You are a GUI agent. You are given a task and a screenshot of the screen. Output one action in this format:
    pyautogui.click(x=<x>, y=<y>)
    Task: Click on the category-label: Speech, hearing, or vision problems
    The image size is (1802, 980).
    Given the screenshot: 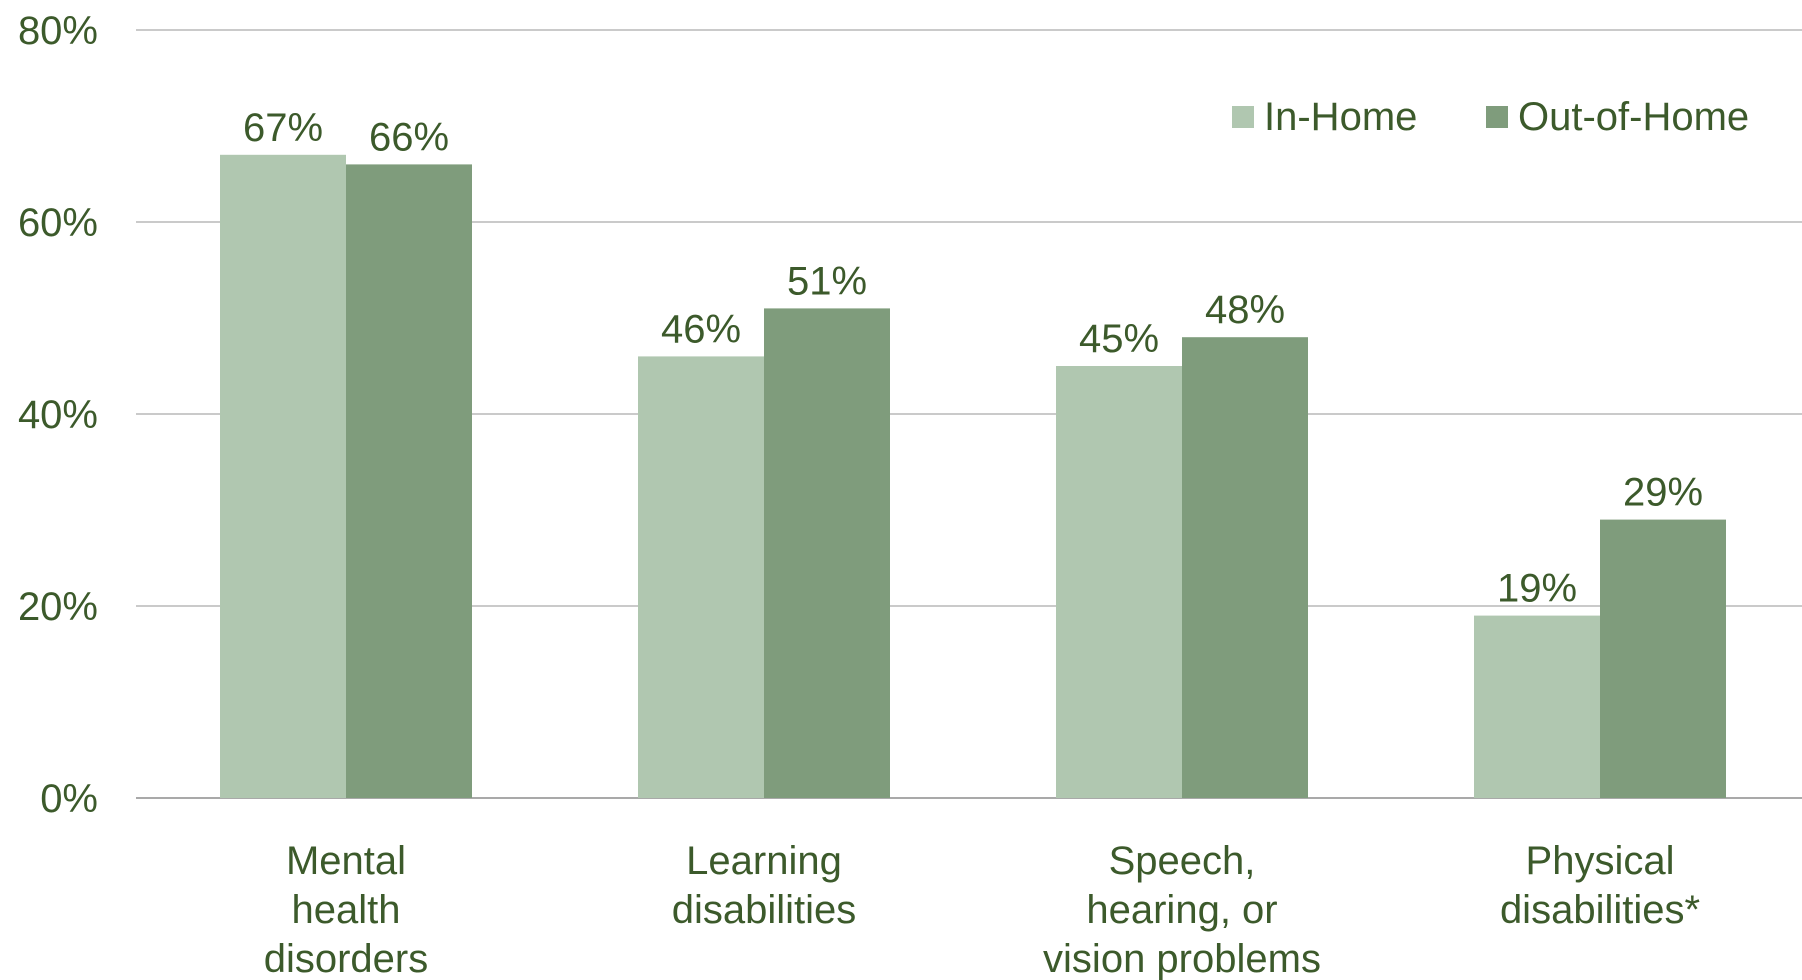 What is the action you would take?
    pyautogui.click(x=1182, y=909)
    